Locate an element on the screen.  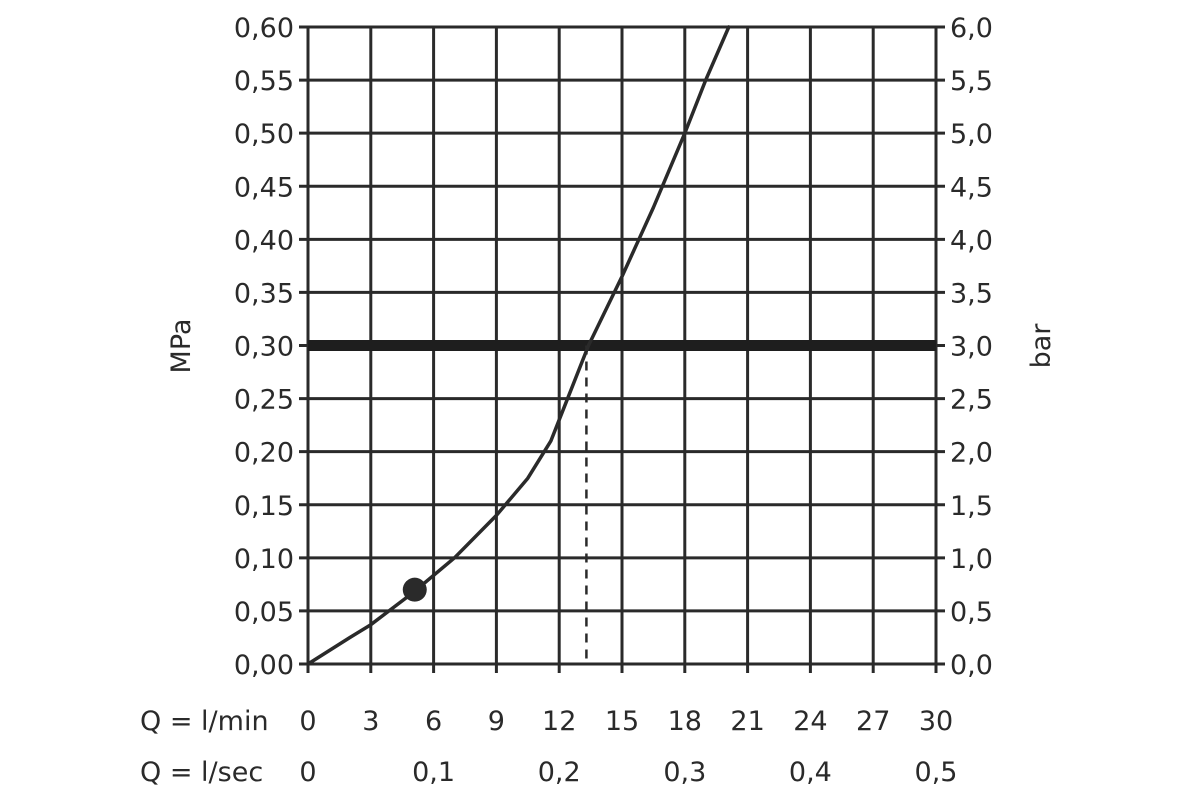
y-tick-label-right: 1,0 is located at coordinates (971, 559).